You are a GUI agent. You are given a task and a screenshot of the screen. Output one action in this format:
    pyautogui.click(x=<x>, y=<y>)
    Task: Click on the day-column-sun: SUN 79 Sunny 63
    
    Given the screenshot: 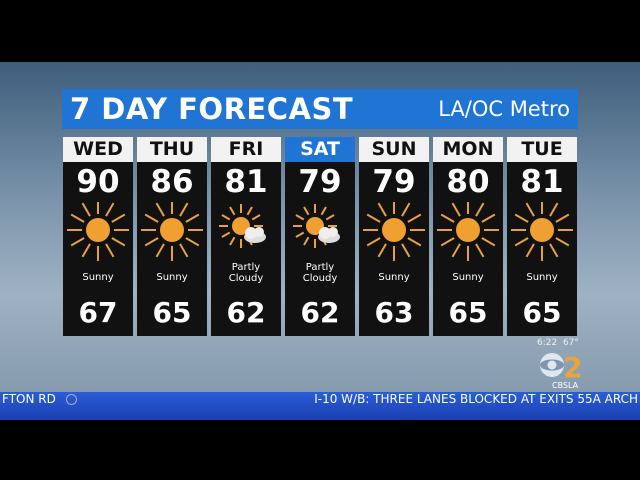 What is the action you would take?
    pyautogui.click(x=394, y=236)
    